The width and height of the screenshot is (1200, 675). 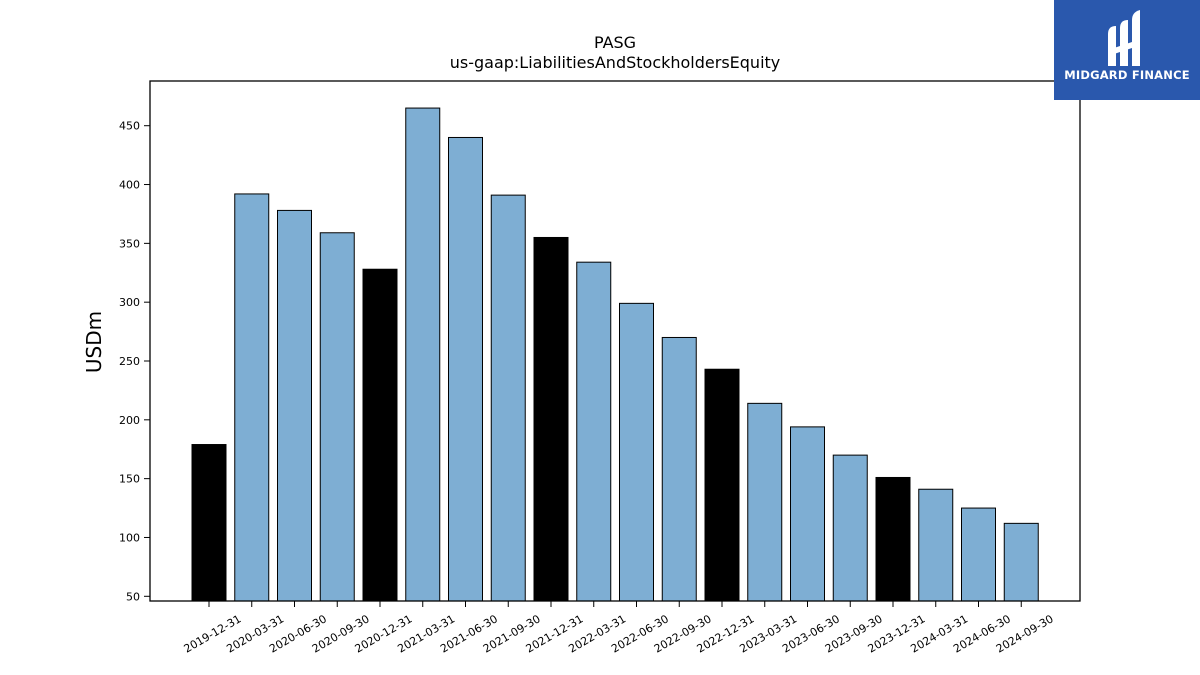 What do you see at coordinates (129, 537) in the screenshot?
I see `y-tick-label: 100` at bounding box center [129, 537].